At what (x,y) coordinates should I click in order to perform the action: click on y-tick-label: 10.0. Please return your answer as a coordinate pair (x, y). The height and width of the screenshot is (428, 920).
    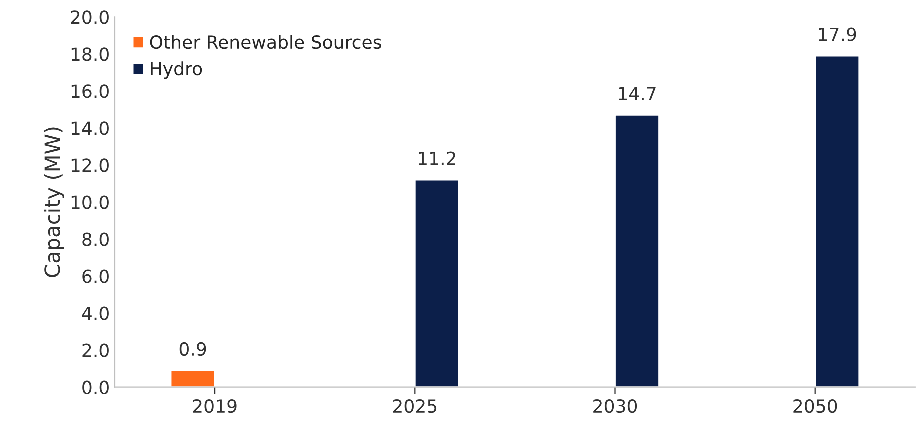
    Looking at the image, I should click on (90, 203).